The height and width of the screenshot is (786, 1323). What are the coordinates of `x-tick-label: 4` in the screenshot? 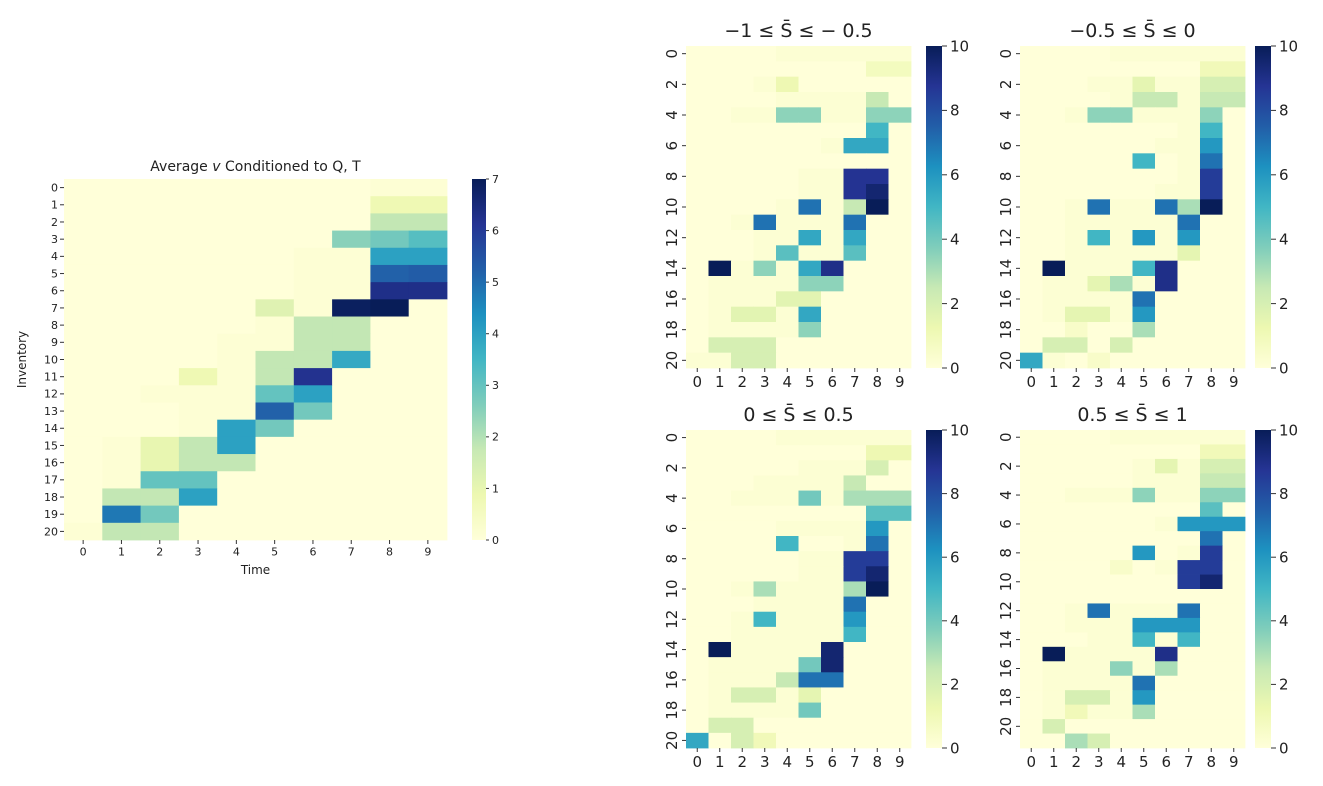 It's located at (1121, 382).